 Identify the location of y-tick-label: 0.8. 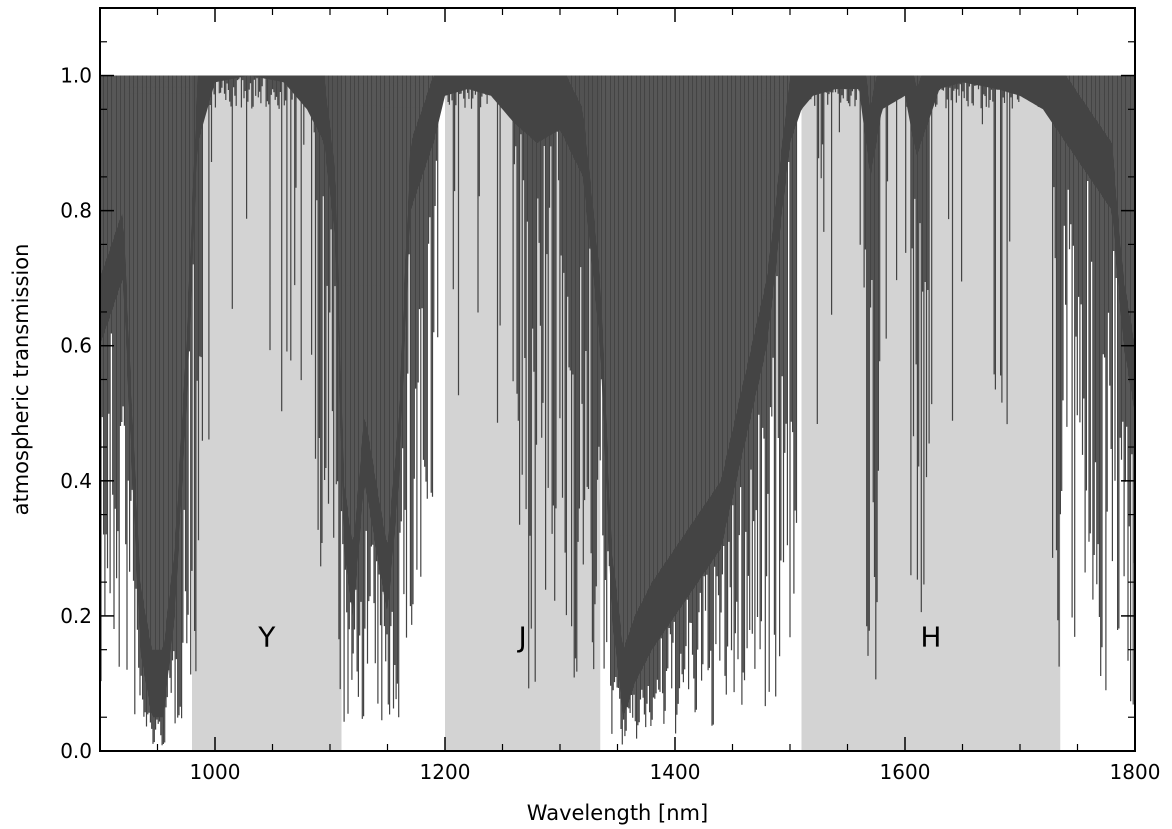
(76, 211).